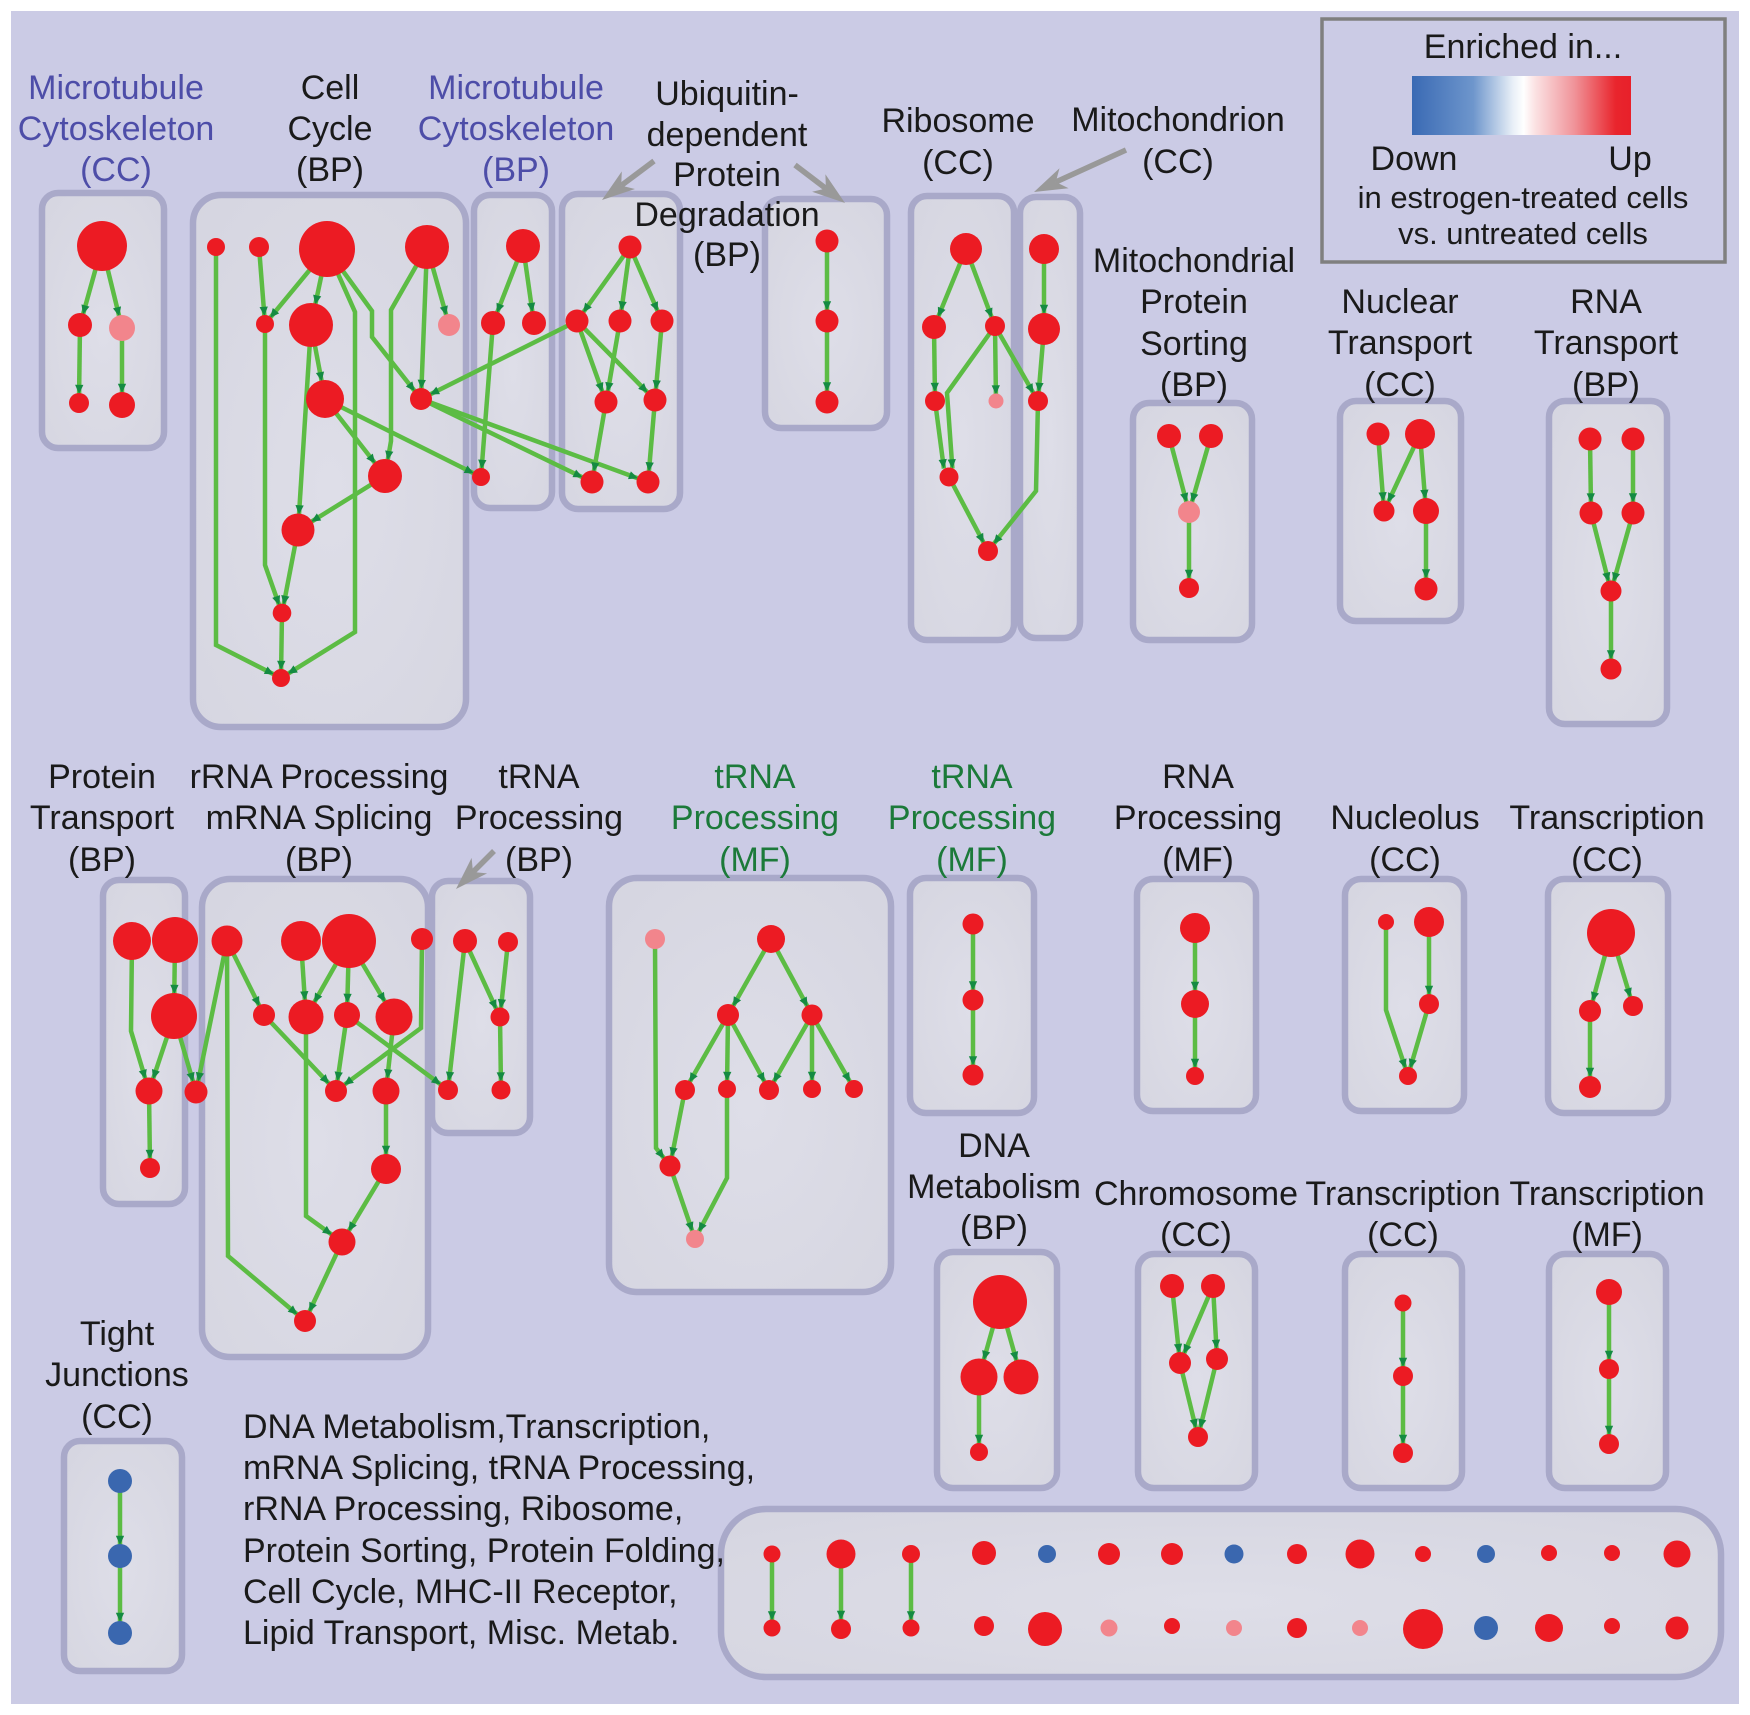 The image size is (1750, 1715). What do you see at coordinates (330, 88) in the screenshot?
I see `svg-text: Cell` at bounding box center [330, 88].